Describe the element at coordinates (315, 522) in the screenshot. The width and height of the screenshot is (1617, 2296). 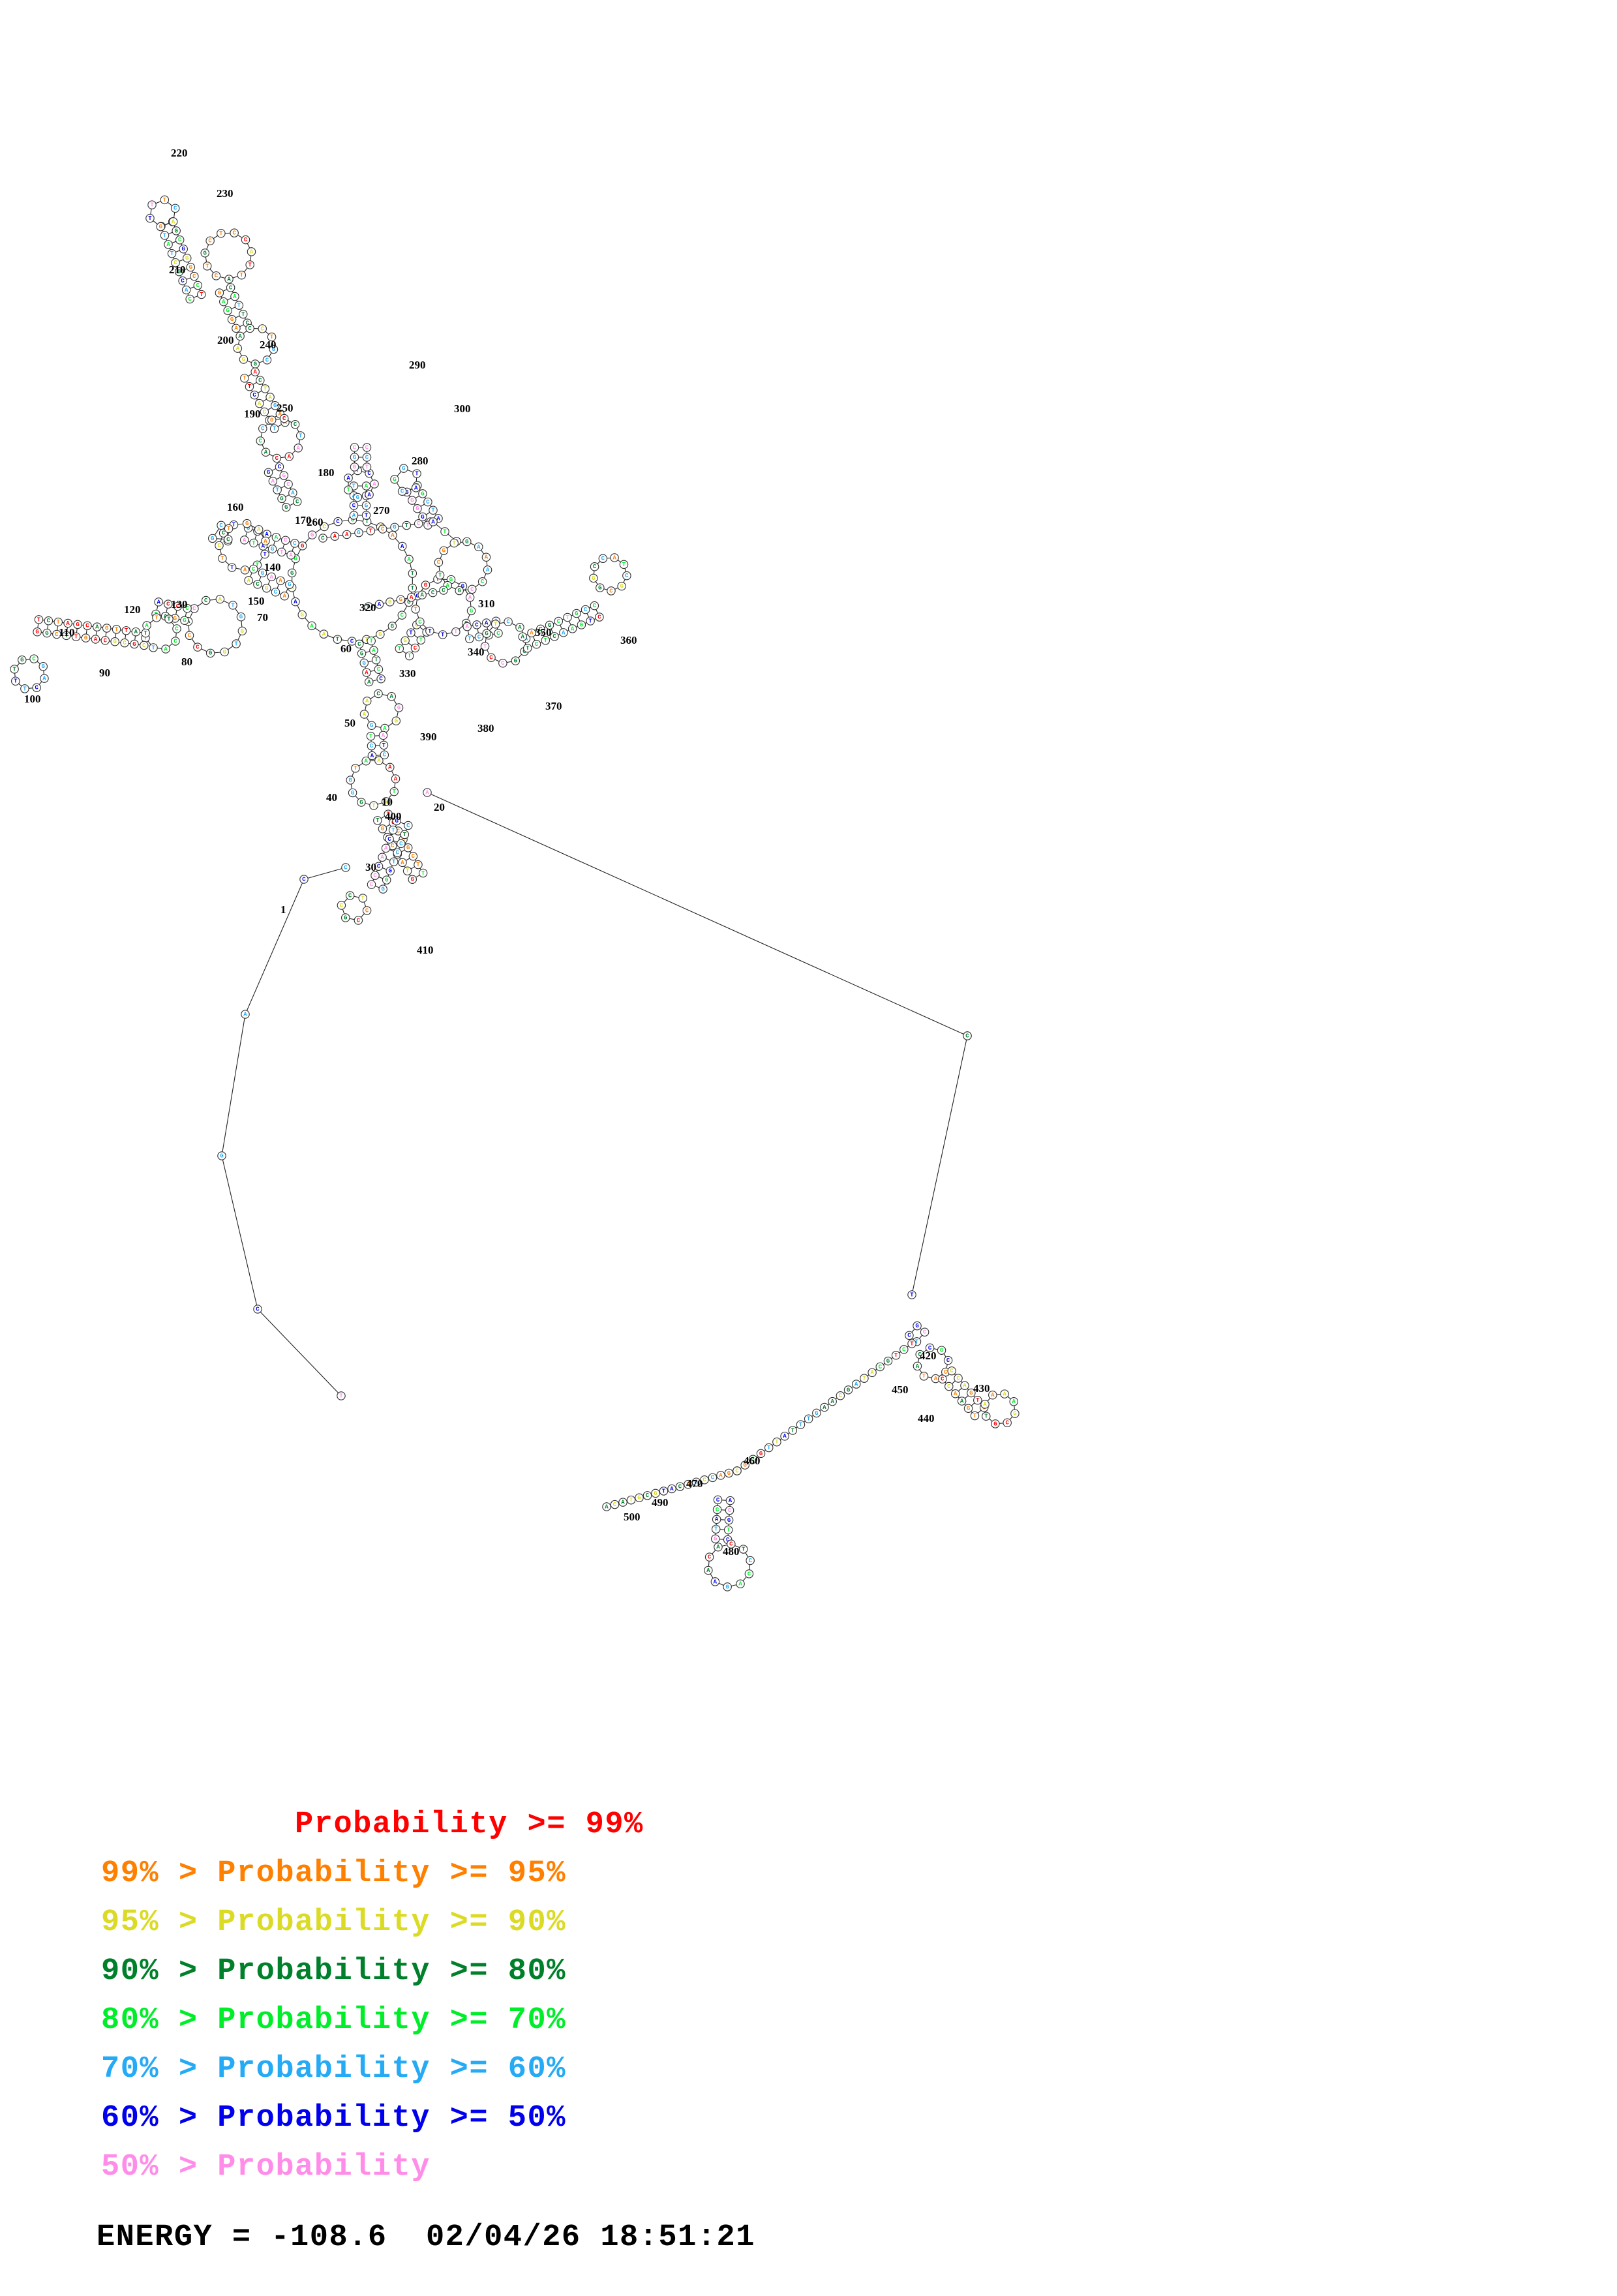
I see `index-label-260: 260` at that location.